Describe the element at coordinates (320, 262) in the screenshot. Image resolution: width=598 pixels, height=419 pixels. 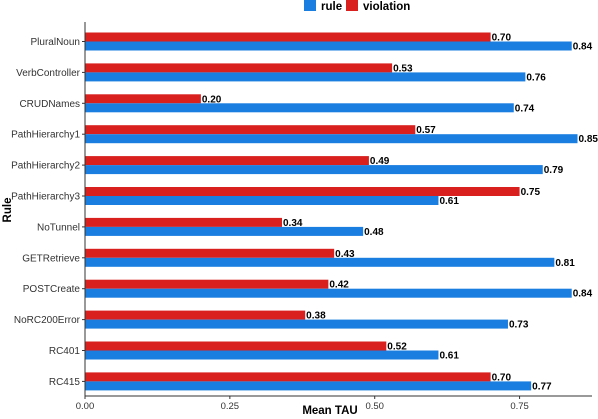
I see `bar-rule-getretrieve` at that location.